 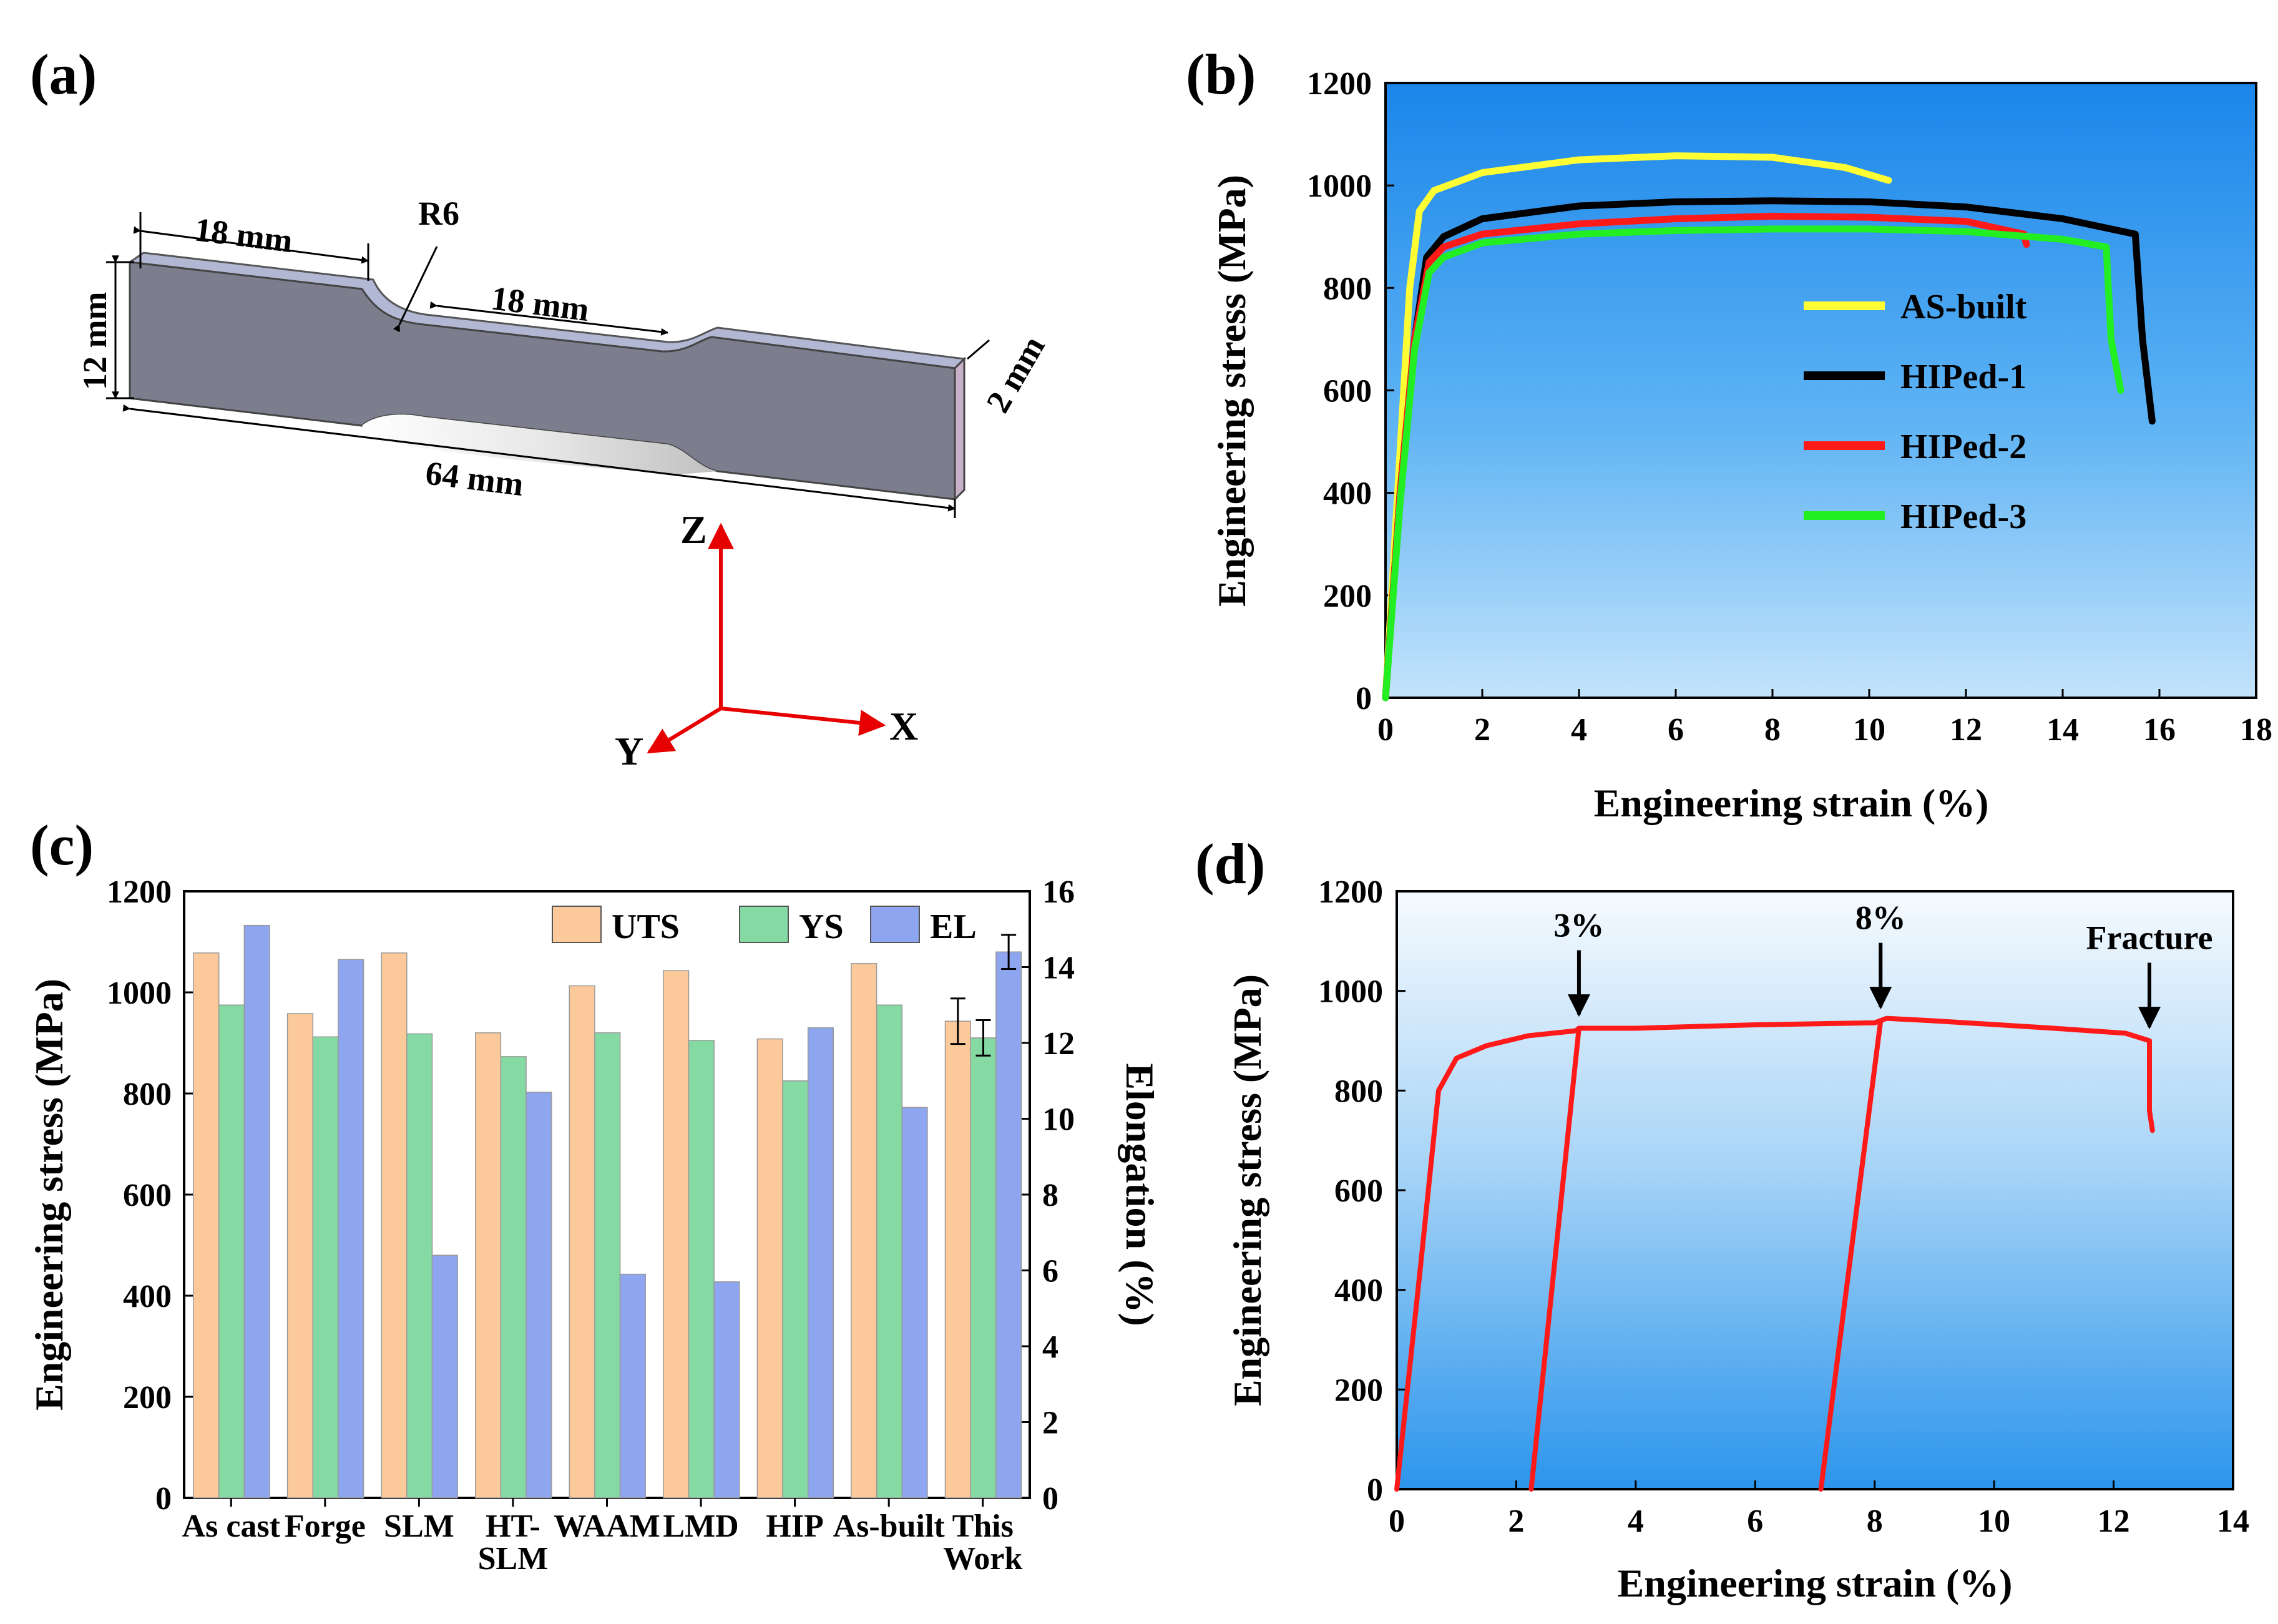 What do you see at coordinates (540, 303) in the screenshot?
I see `dim-gauge-length: 18 mm` at bounding box center [540, 303].